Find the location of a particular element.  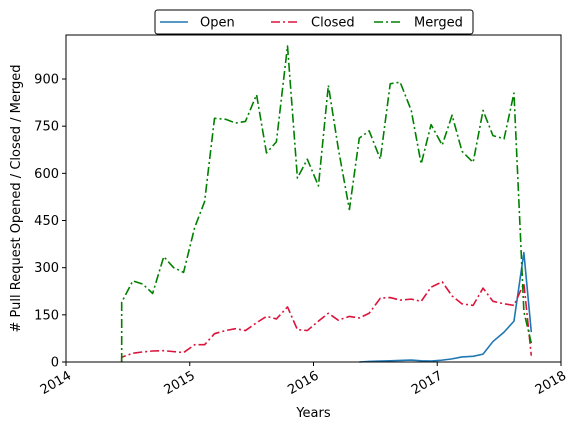

legend-box is located at coordinates (314, 22).